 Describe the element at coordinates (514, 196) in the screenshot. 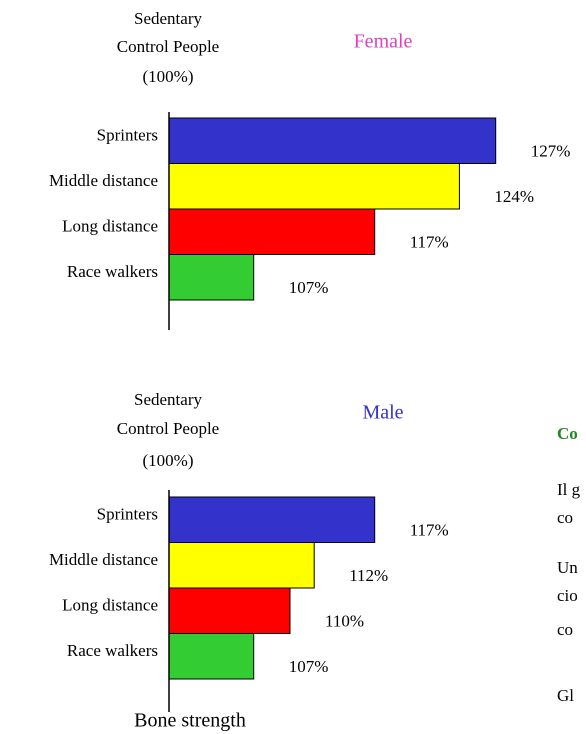

I see `value-label: 124%` at that location.